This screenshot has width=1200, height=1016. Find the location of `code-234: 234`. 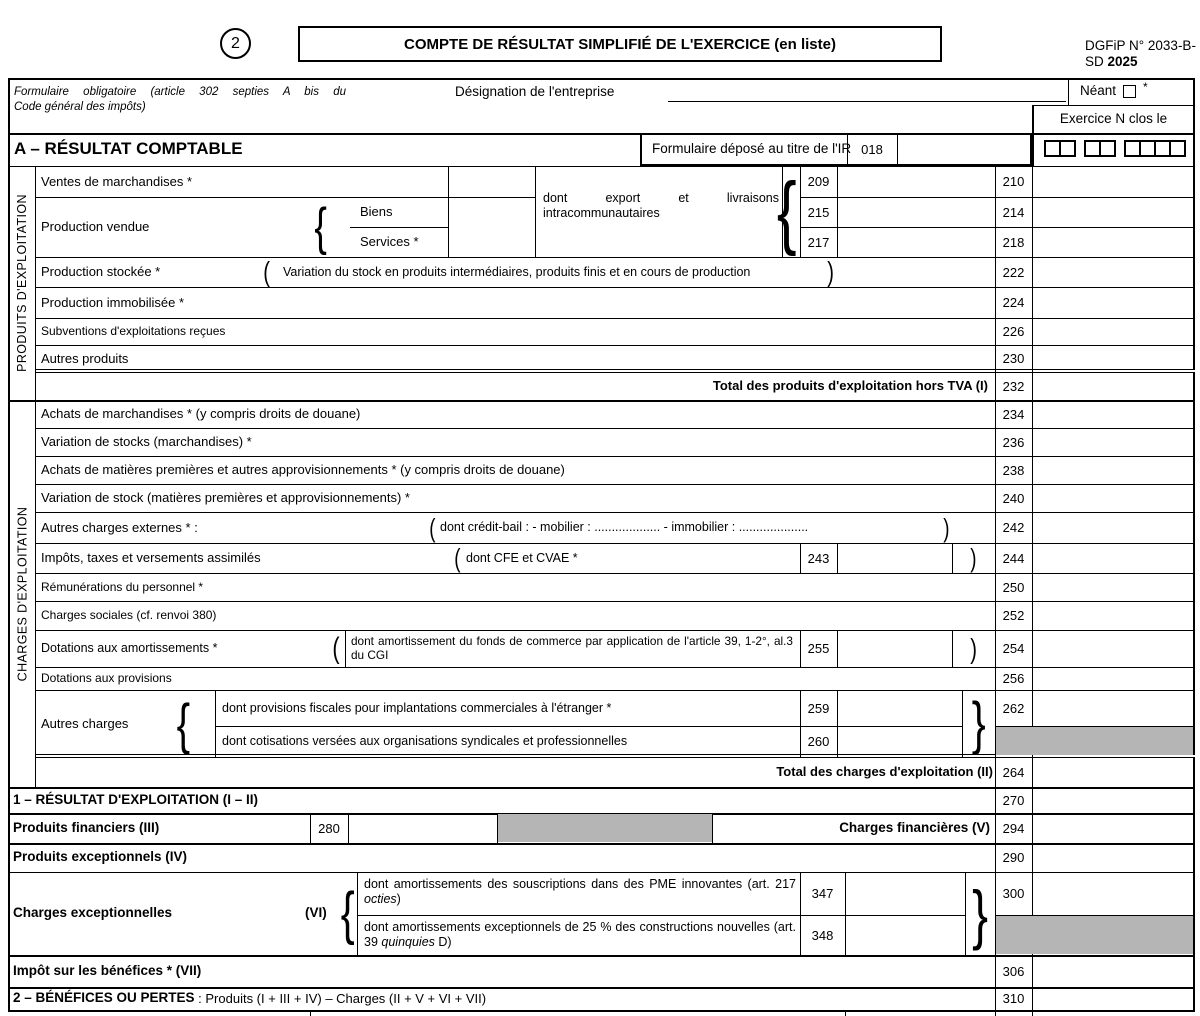

code-234: 234 is located at coordinates (1013, 414).